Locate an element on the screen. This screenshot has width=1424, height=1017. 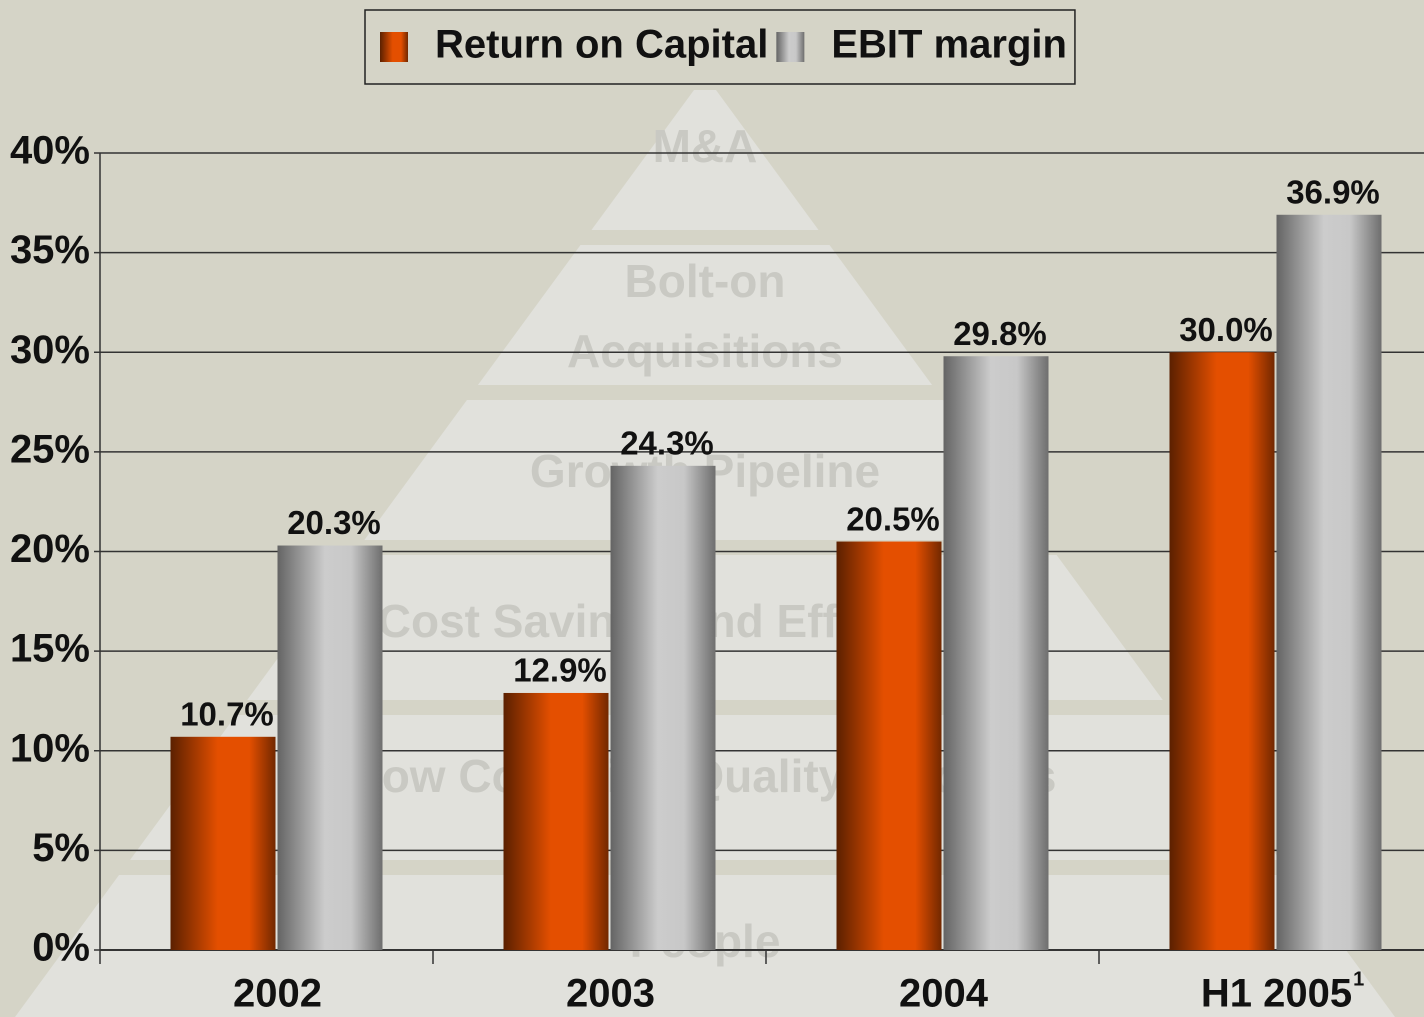
x-tick-label: 2003 is located at coordinates (610, 994).